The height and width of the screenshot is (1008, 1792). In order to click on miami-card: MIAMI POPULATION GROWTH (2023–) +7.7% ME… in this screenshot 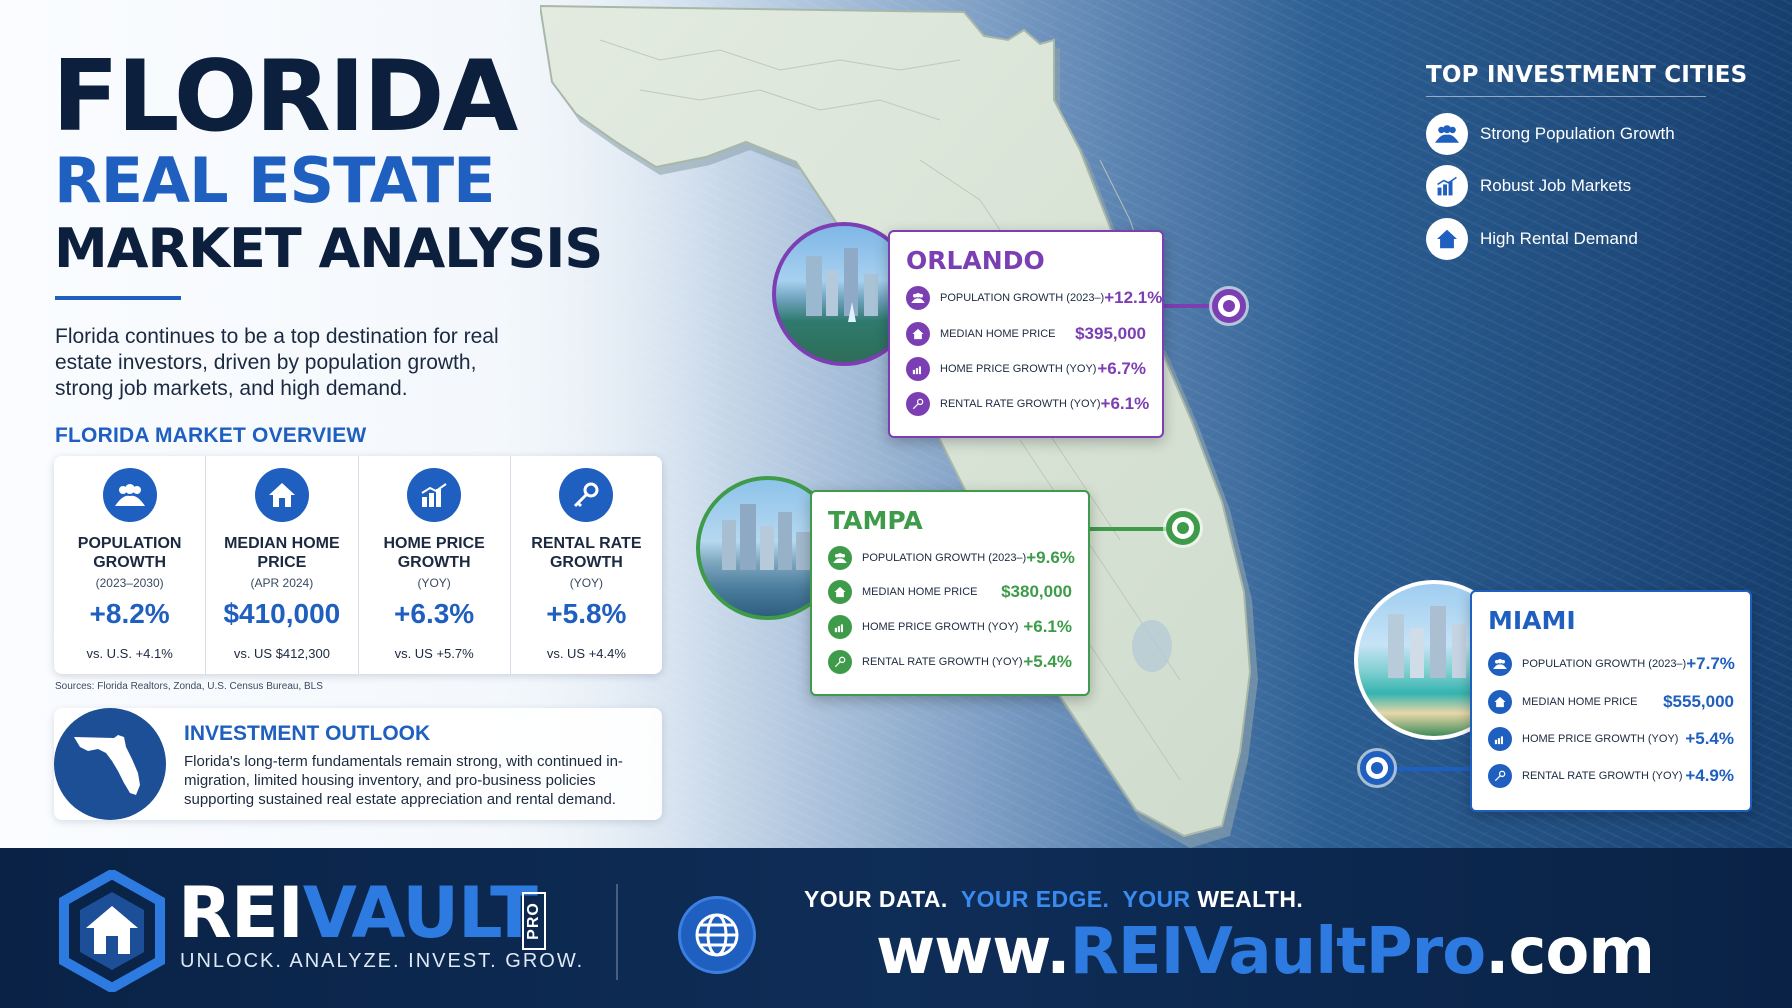, I will do `click(1611, 701)`.